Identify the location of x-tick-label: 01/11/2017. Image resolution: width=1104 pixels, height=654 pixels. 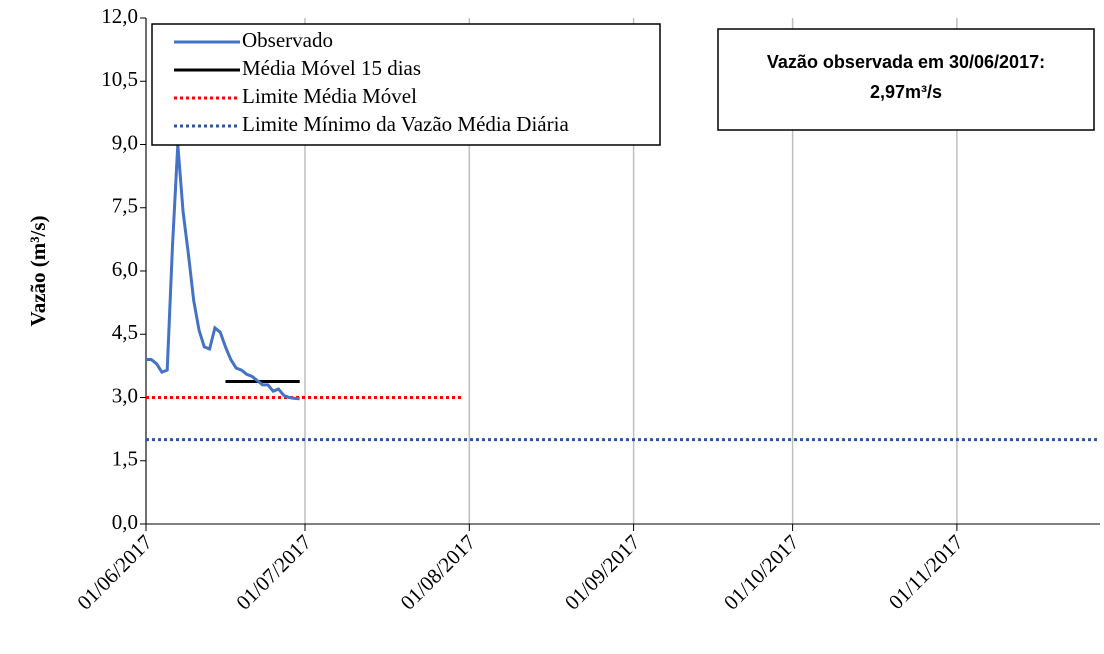
(926, 572).